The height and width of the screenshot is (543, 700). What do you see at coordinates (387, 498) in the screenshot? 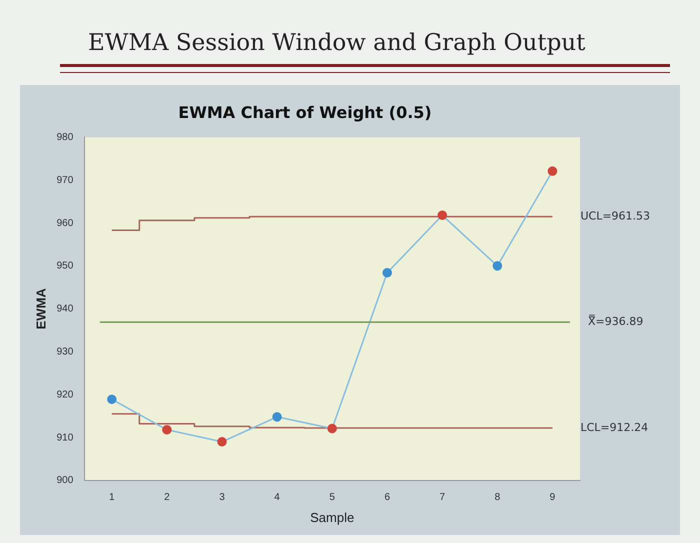
I see `x-tick-label: 6` at bounding box center [387, 498].